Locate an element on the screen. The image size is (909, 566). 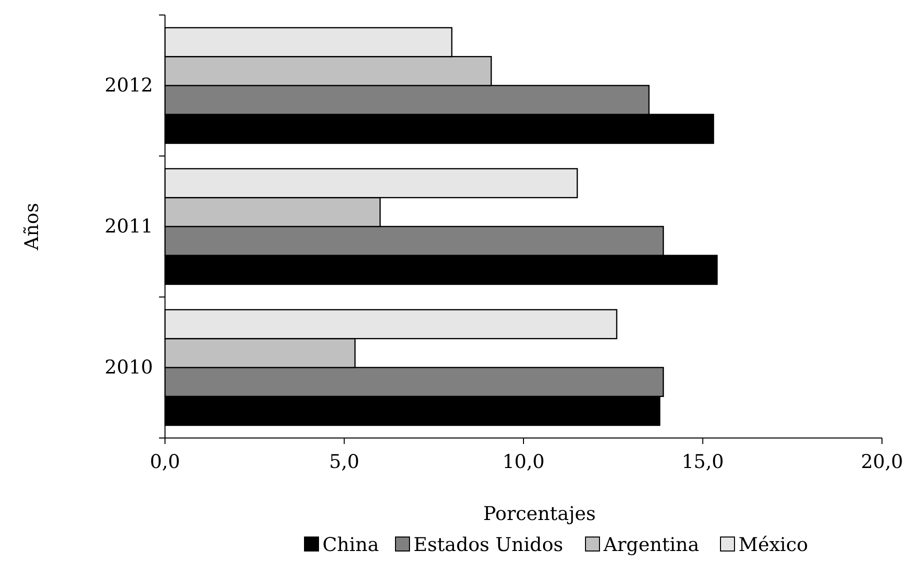
y-tick-label: 2010 is located at coordinates (128, 367).